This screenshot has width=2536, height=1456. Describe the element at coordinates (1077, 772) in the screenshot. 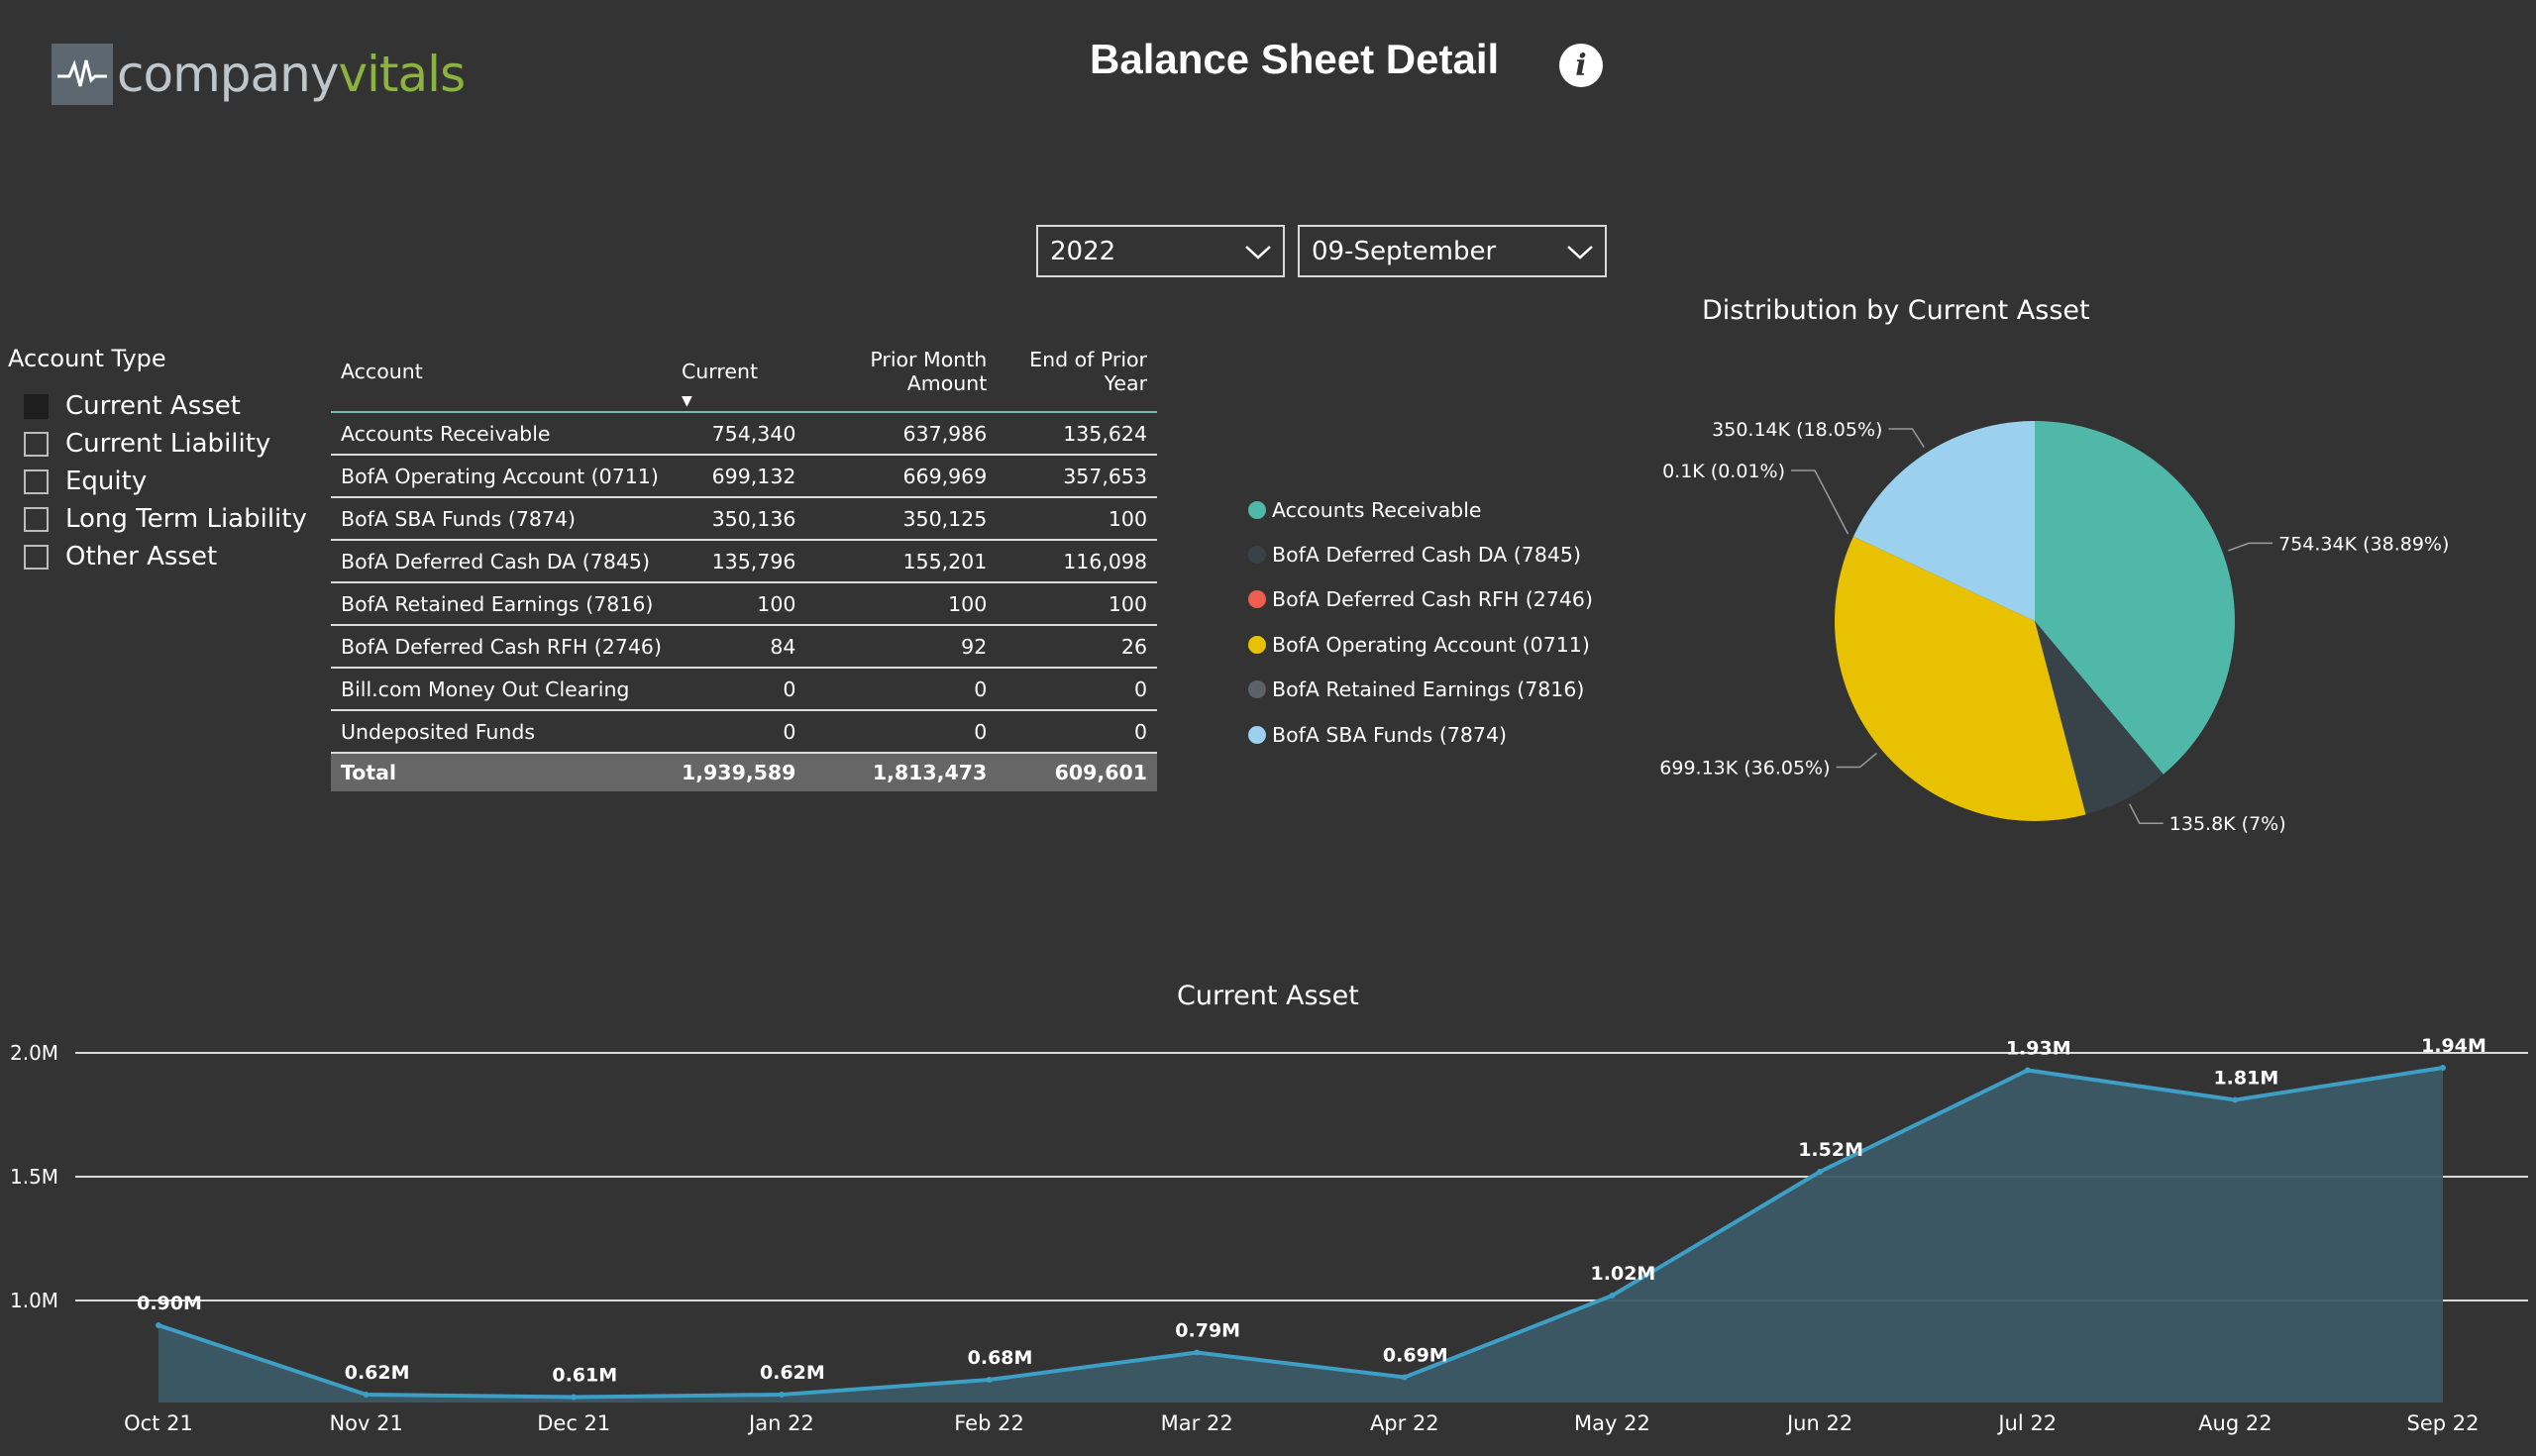

I see `cell-total-end-prior-year: 609,601` at that location.